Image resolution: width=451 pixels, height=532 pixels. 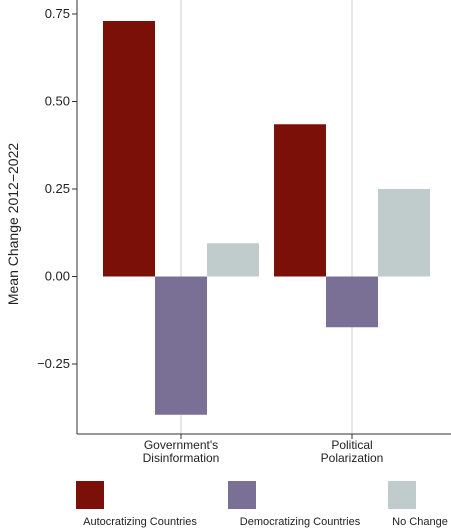 I want to click on category-label: Disinformation, so click(x=181, y=458).